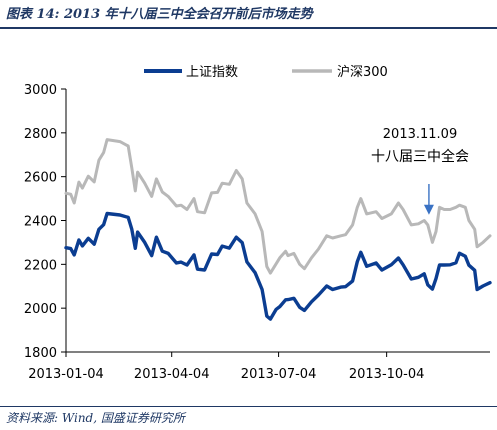 This screenshot has width=497, height=430. I want to click on legend: 上证指数 沪深300, so click(266, 72).